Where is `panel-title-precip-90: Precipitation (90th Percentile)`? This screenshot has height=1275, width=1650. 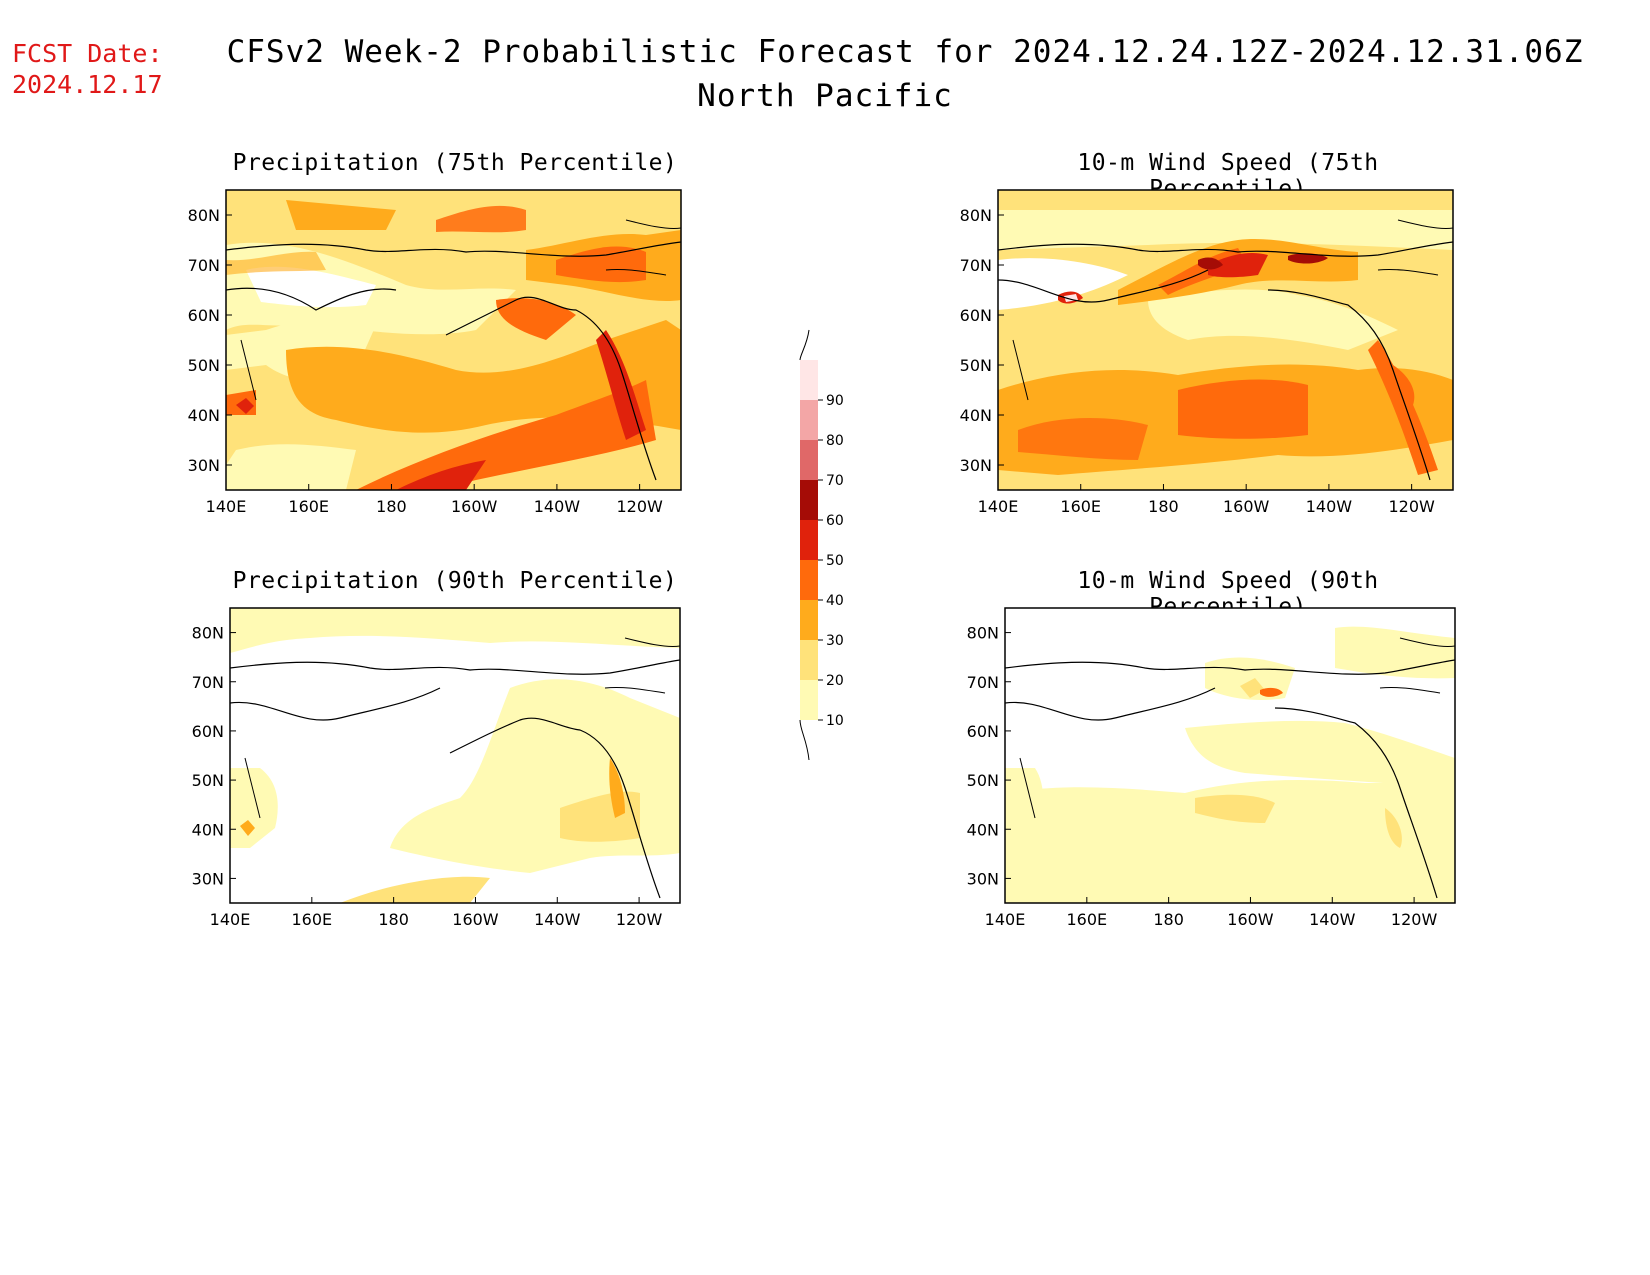
panel-title-precip-90: Precipitation (90th Percentile) is located at coordinates (455, 581).